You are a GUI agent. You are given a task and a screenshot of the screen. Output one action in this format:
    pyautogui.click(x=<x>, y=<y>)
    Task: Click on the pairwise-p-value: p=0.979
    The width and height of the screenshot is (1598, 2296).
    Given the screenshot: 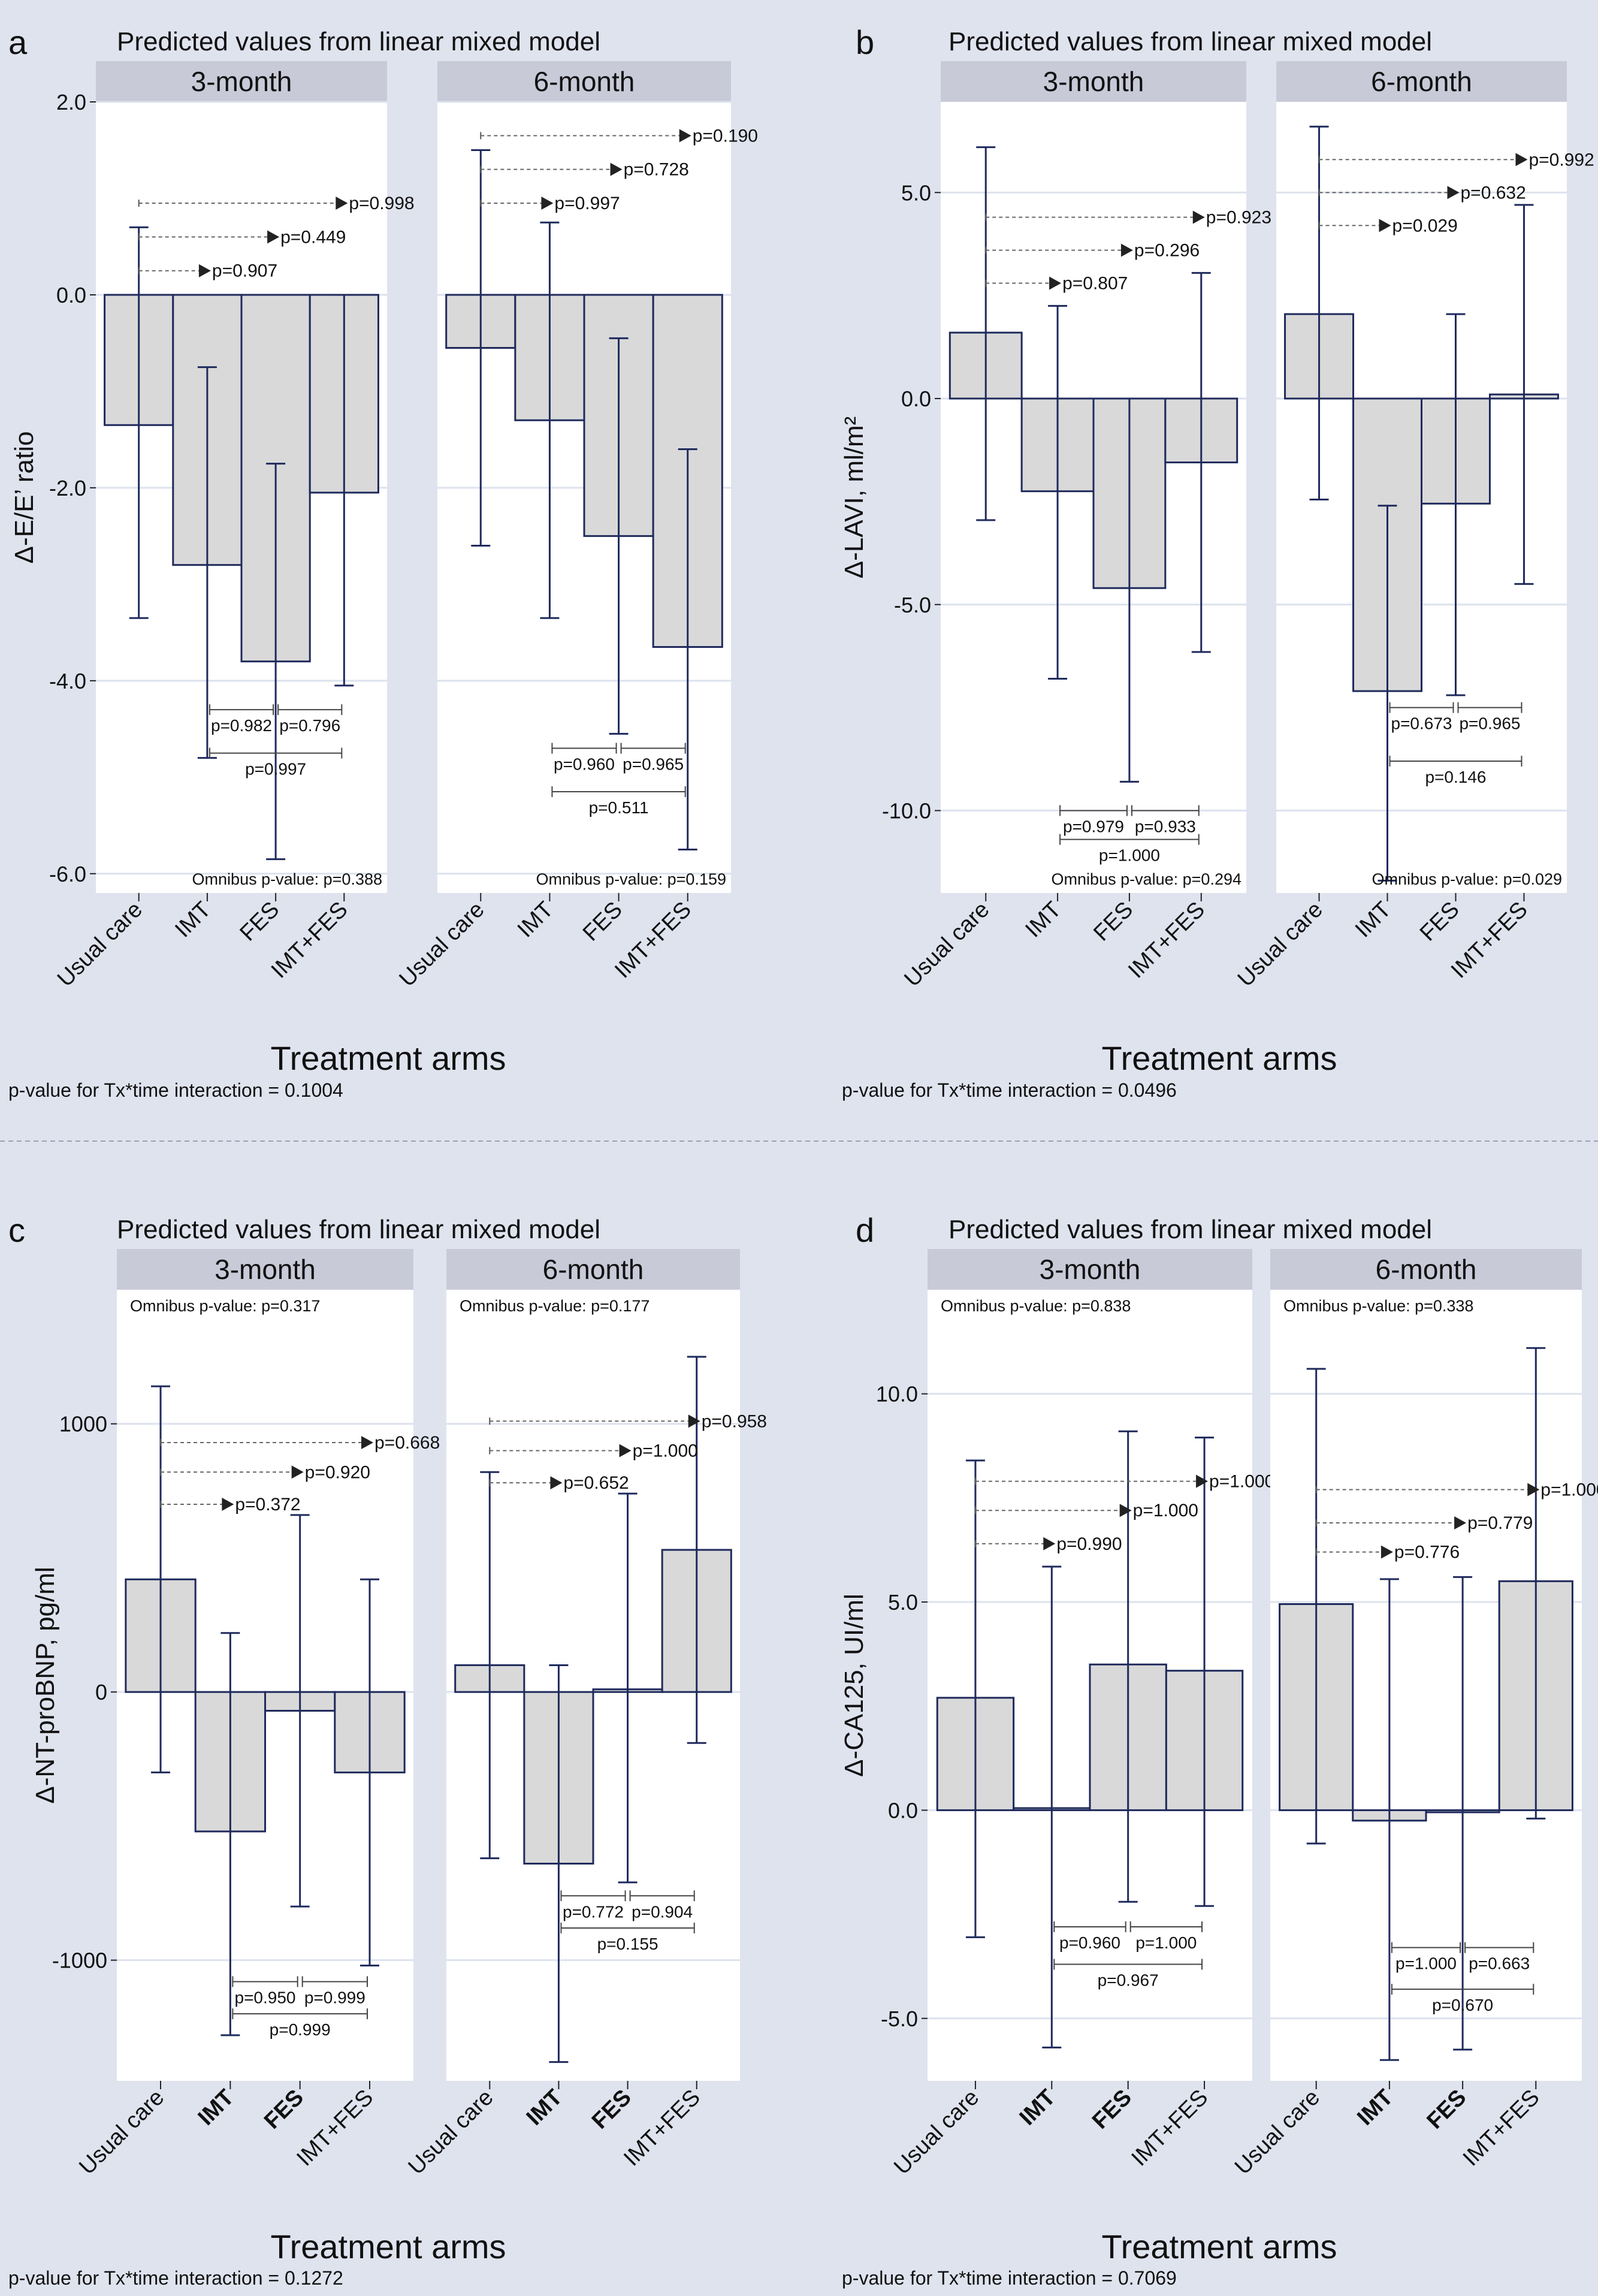 What is the action you would take?
    pyautogui.click(x=1093, y=826)
    